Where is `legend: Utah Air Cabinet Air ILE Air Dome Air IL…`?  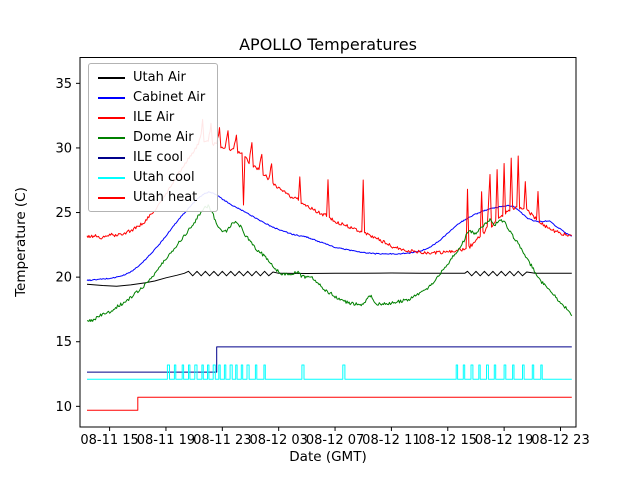 legend: Utah Air Cabinet Air ILE Air Dome Air IL… is located at coordinates (153, 137).